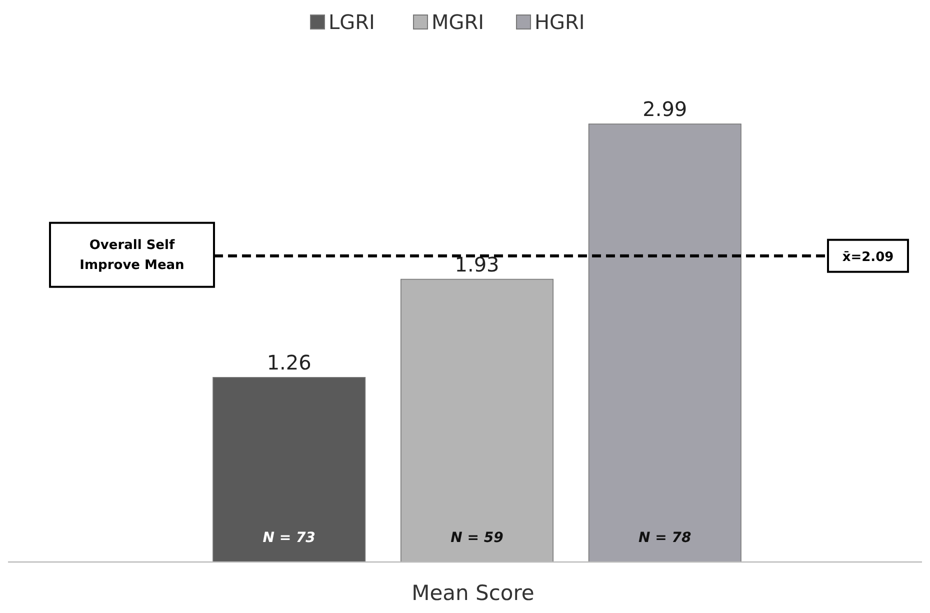  What do you see at coordinates (351, 22) in the screenshot?
I see `legend-label: LGRI` at bounding box center [351, 22].